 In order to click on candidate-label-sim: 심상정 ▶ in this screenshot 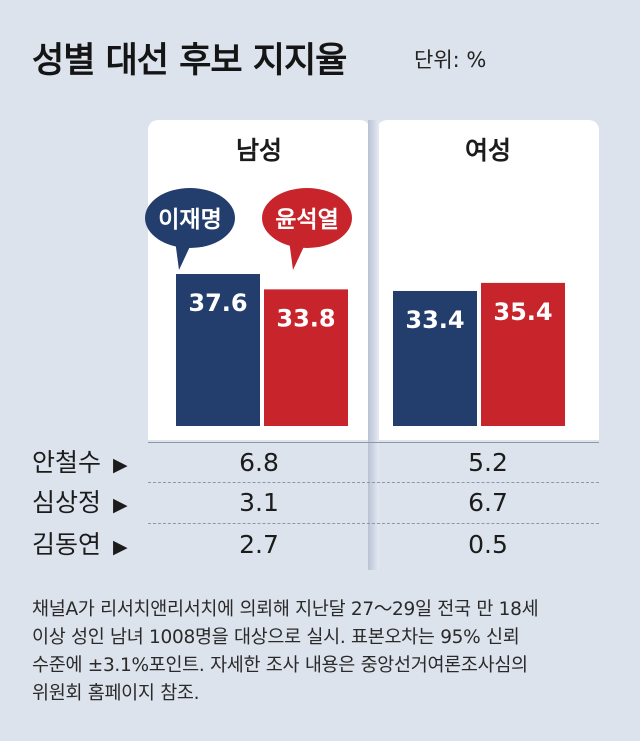, I will do `click(80, 502)`.